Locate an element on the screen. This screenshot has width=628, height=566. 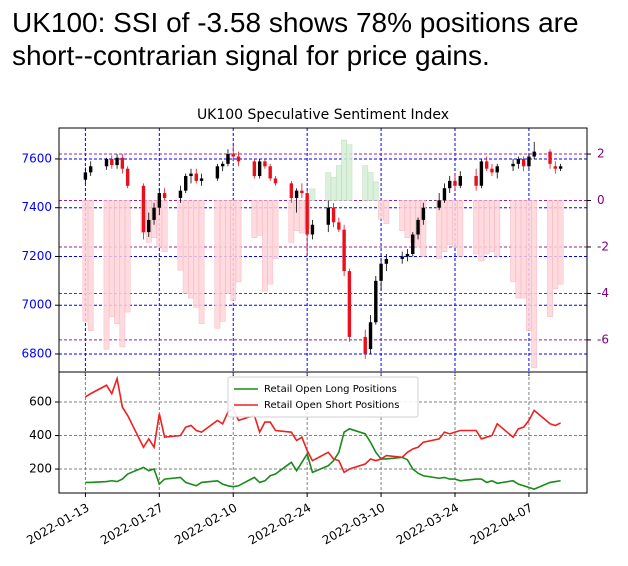
y-tick-label: 7000 is located at coordinates (36, 305).